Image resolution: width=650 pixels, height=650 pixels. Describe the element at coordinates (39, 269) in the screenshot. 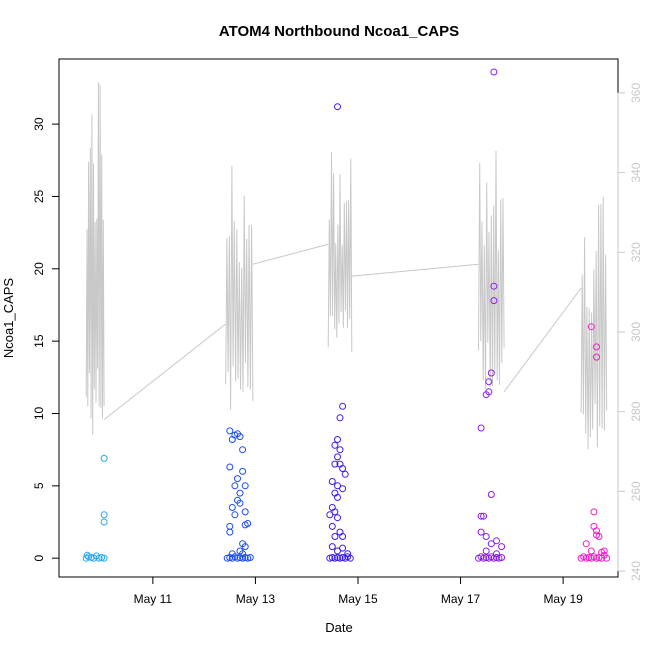

I see `y-tick-label: 20` at that location.